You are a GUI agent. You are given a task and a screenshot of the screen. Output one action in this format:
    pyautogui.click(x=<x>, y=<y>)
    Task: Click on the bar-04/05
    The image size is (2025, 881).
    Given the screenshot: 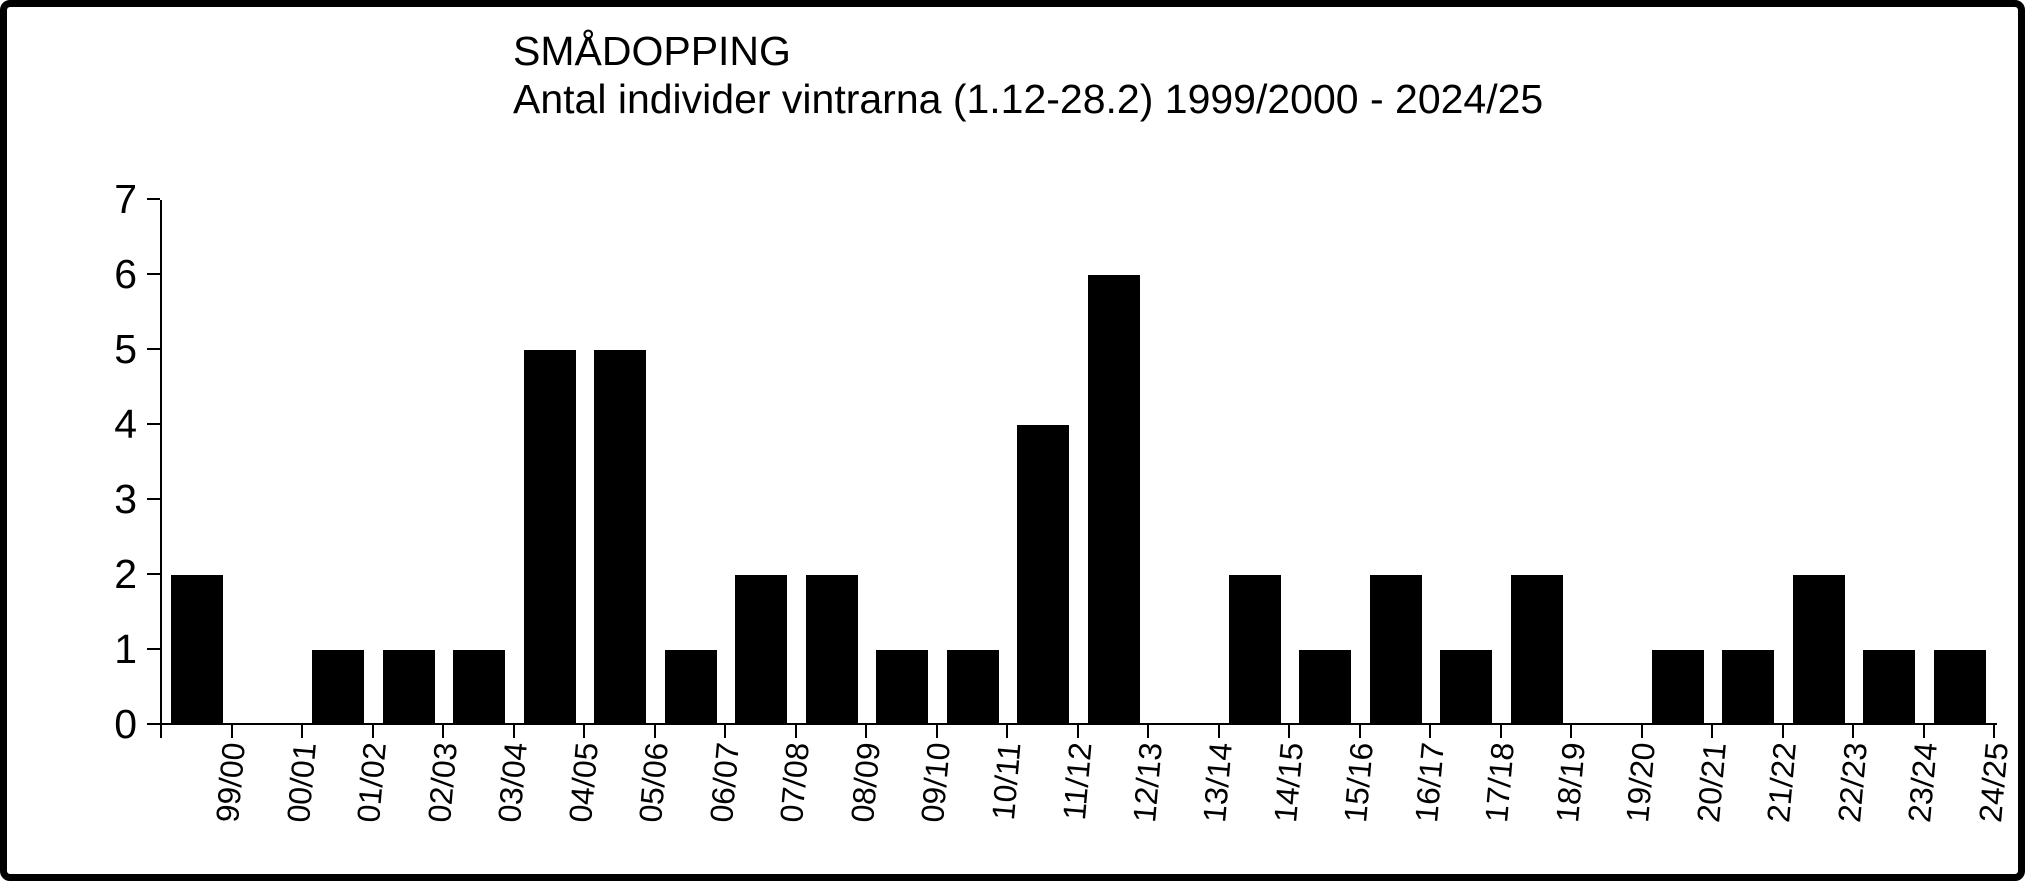 What is the action you would take?
    pyautogui.click(x=549, y=537)
    